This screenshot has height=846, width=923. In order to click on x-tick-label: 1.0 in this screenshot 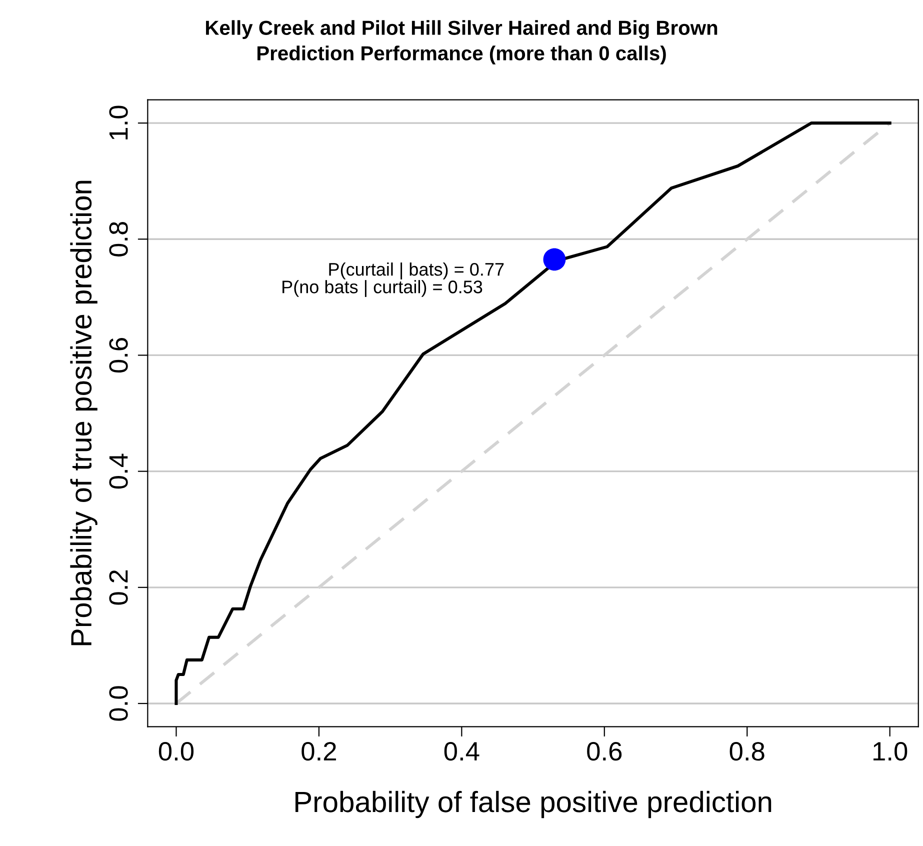, I will do `click(891, 751)`.